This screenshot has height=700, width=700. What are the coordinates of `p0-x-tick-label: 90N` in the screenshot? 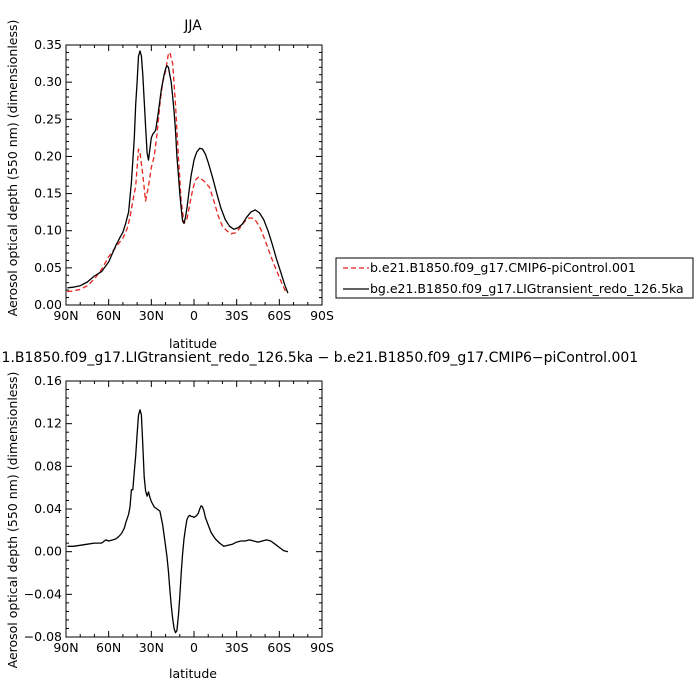 It's located at (65, 315).